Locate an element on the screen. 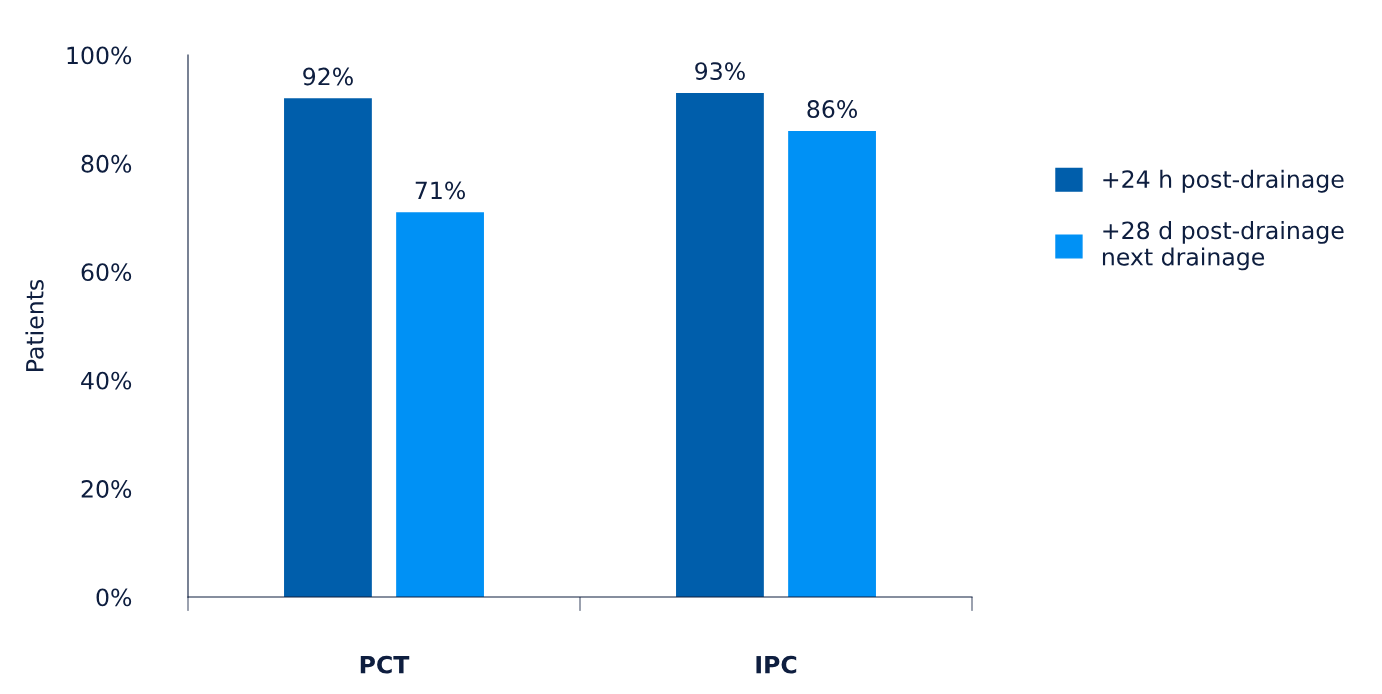 This screenshot has height=694, width=1382. x-tick-label: IPC is located at coordinates (776, 664).